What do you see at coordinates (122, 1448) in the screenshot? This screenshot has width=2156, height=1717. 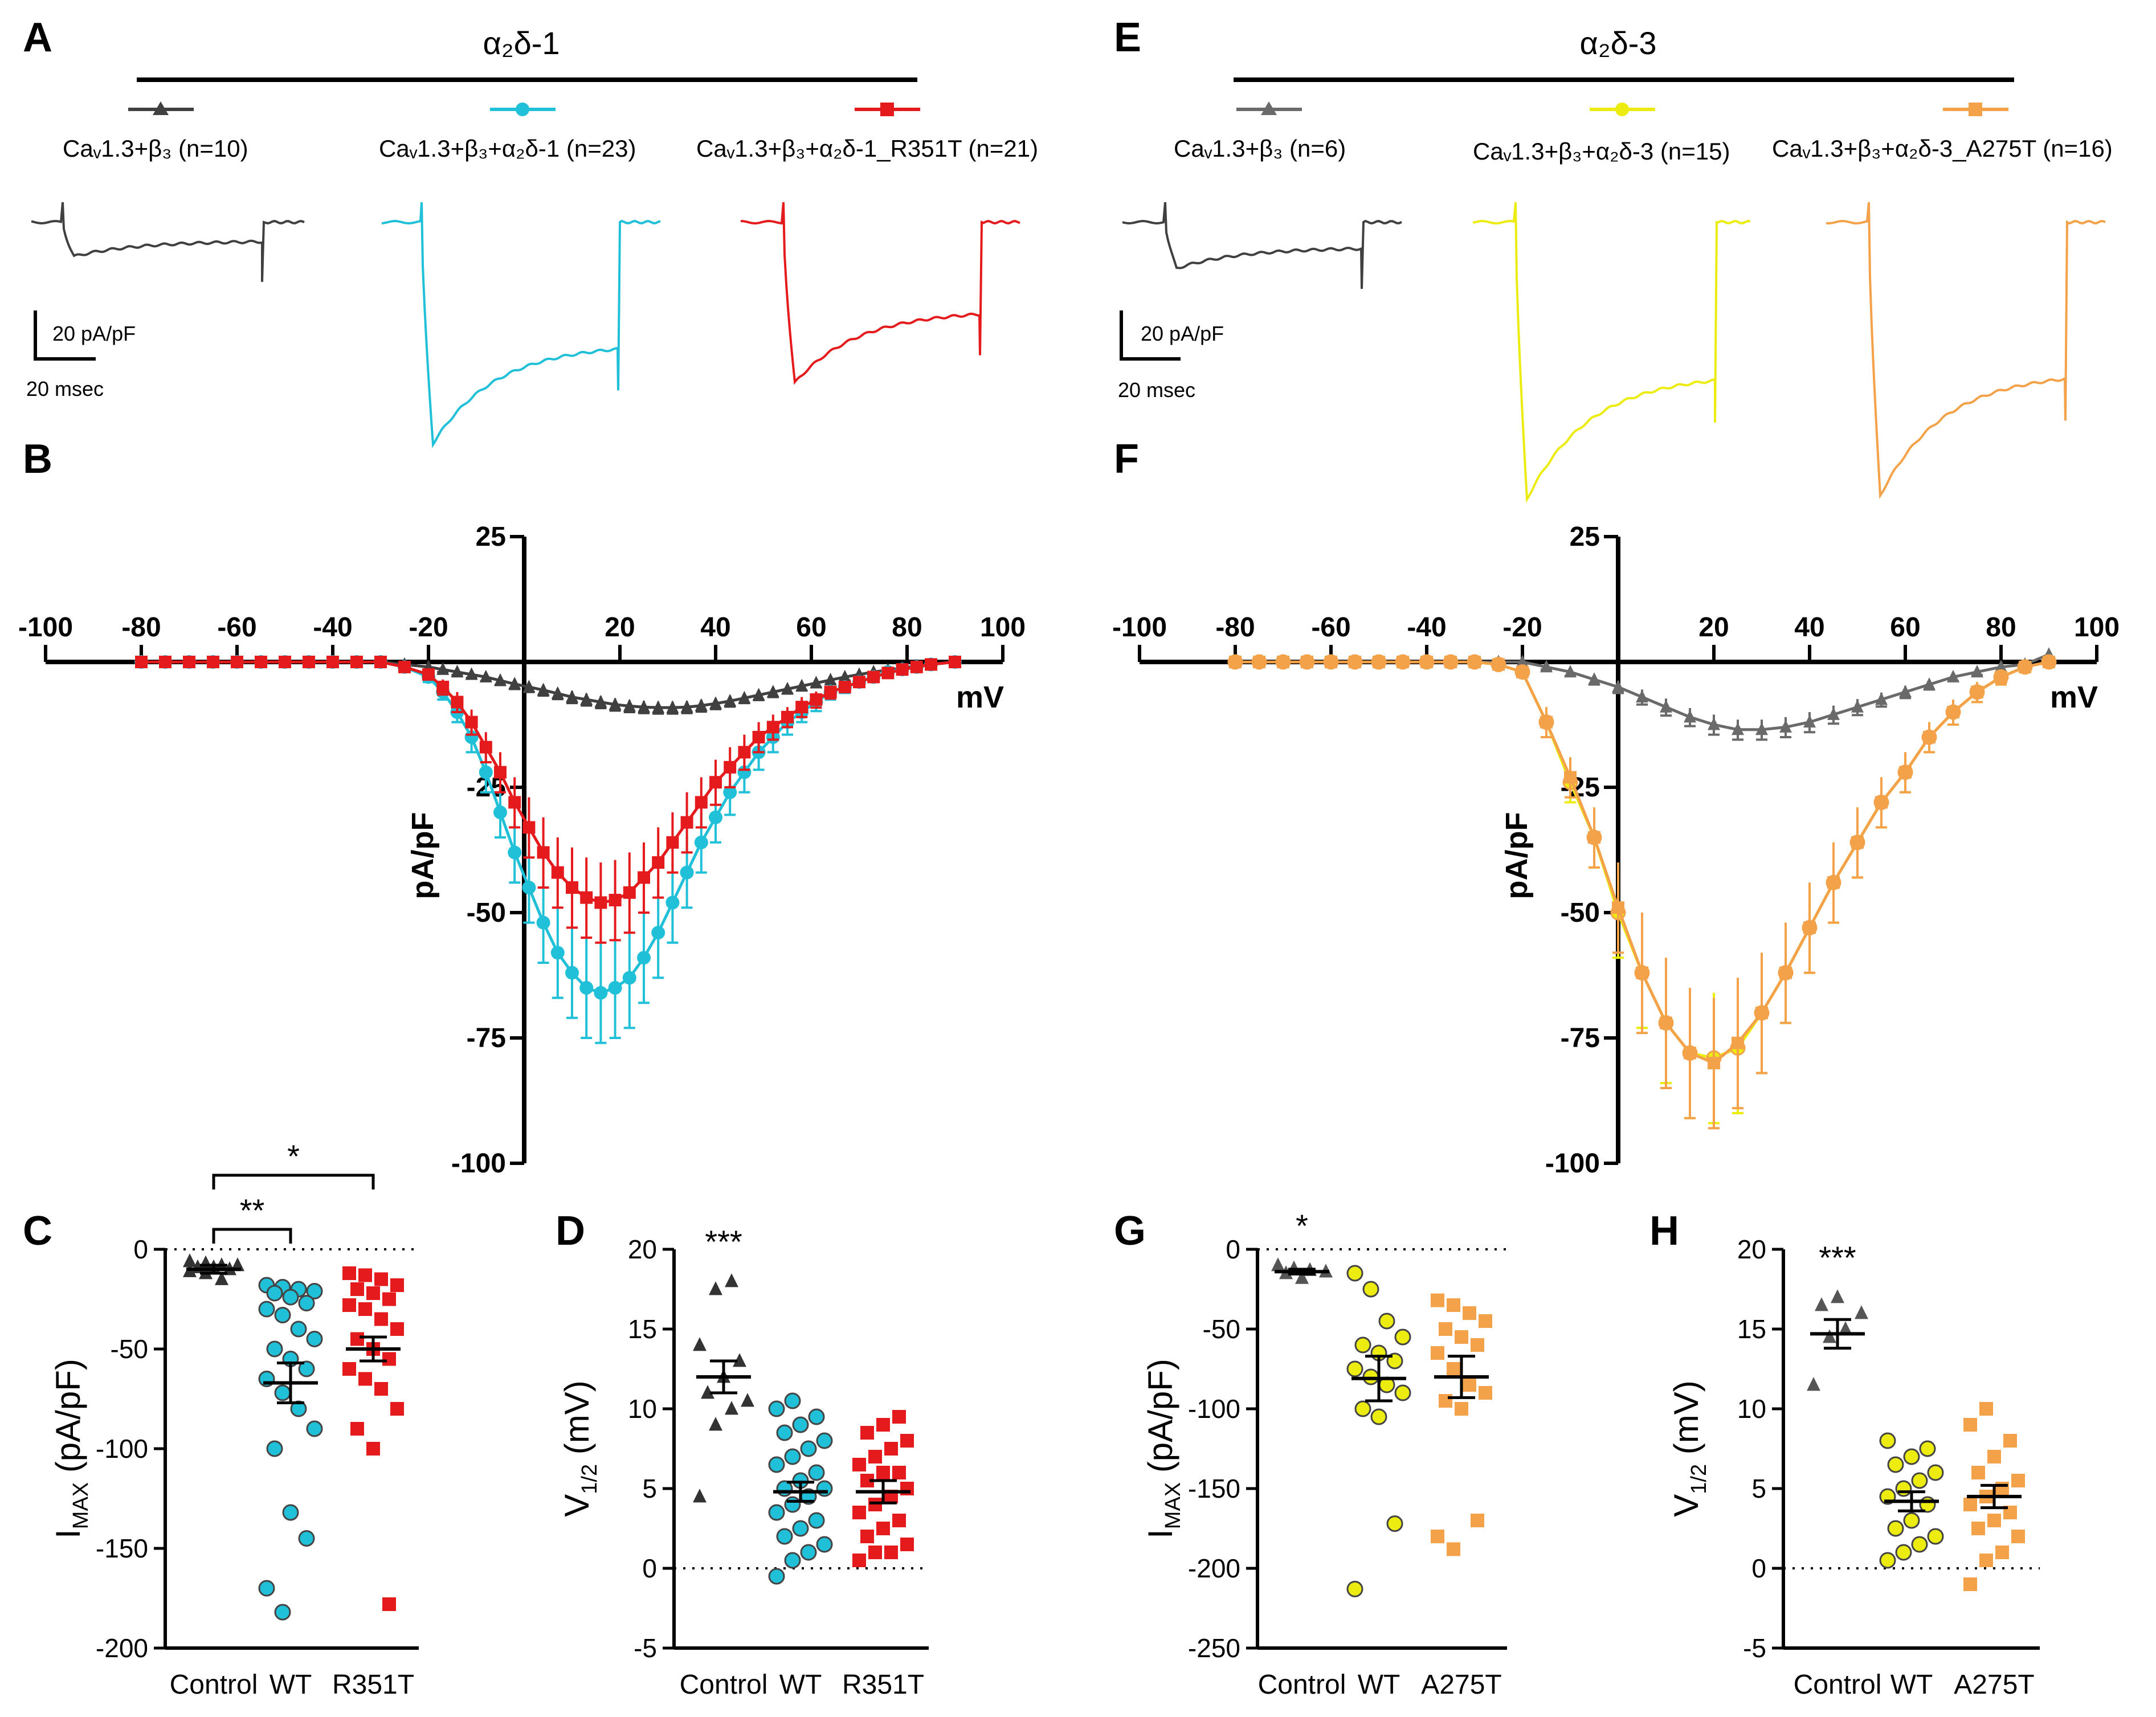 I see `y-tick-label-c: -100` at bounding box center [122, 1448].